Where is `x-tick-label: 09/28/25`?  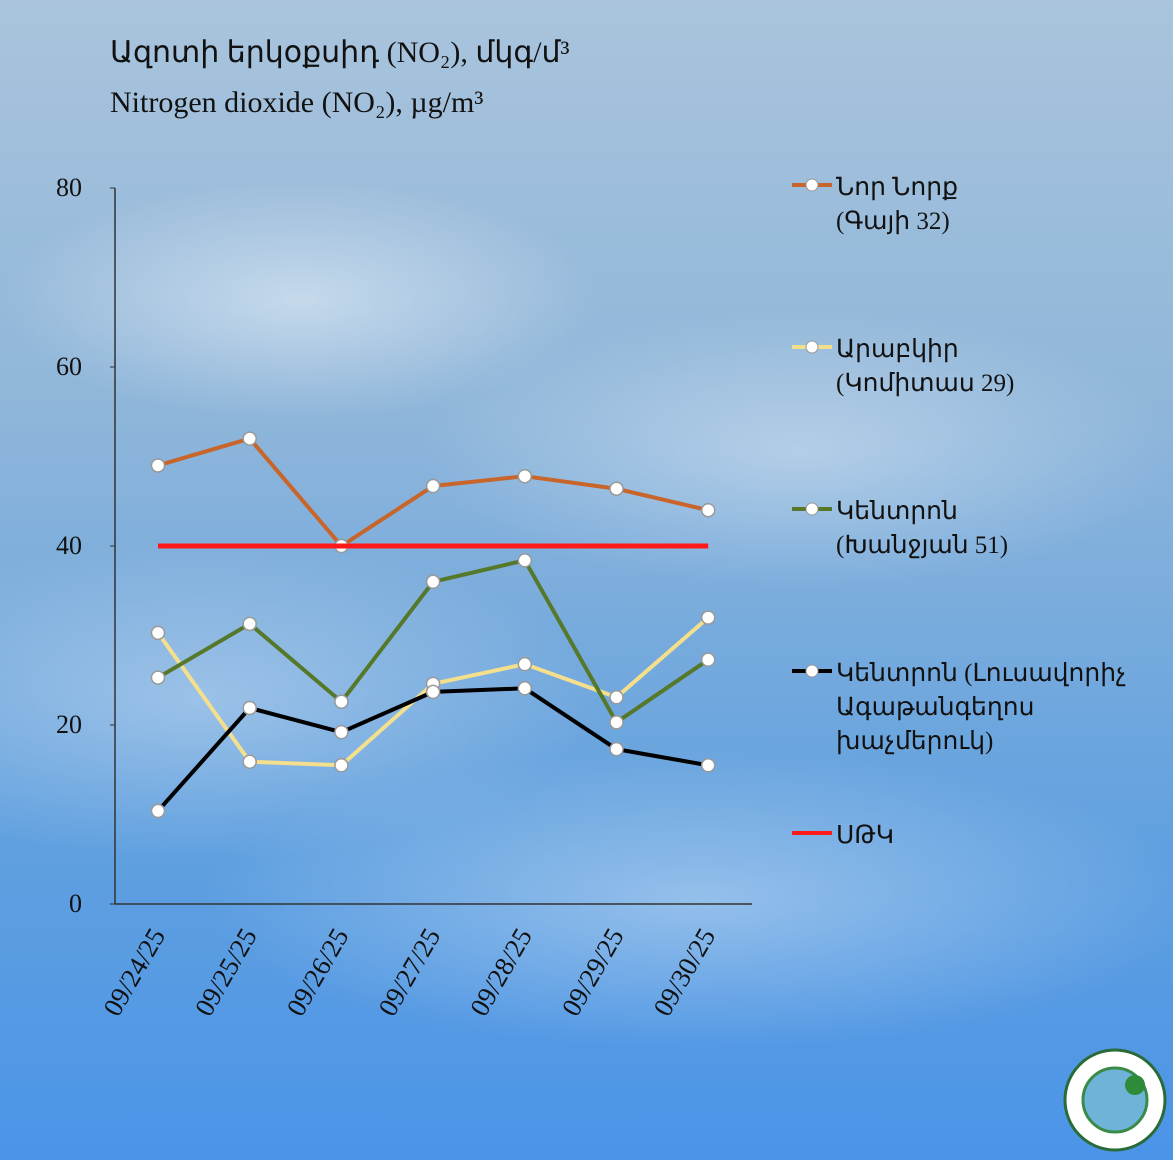
x-tick-label: 09/28/25 is located at coordinates (501, 972).